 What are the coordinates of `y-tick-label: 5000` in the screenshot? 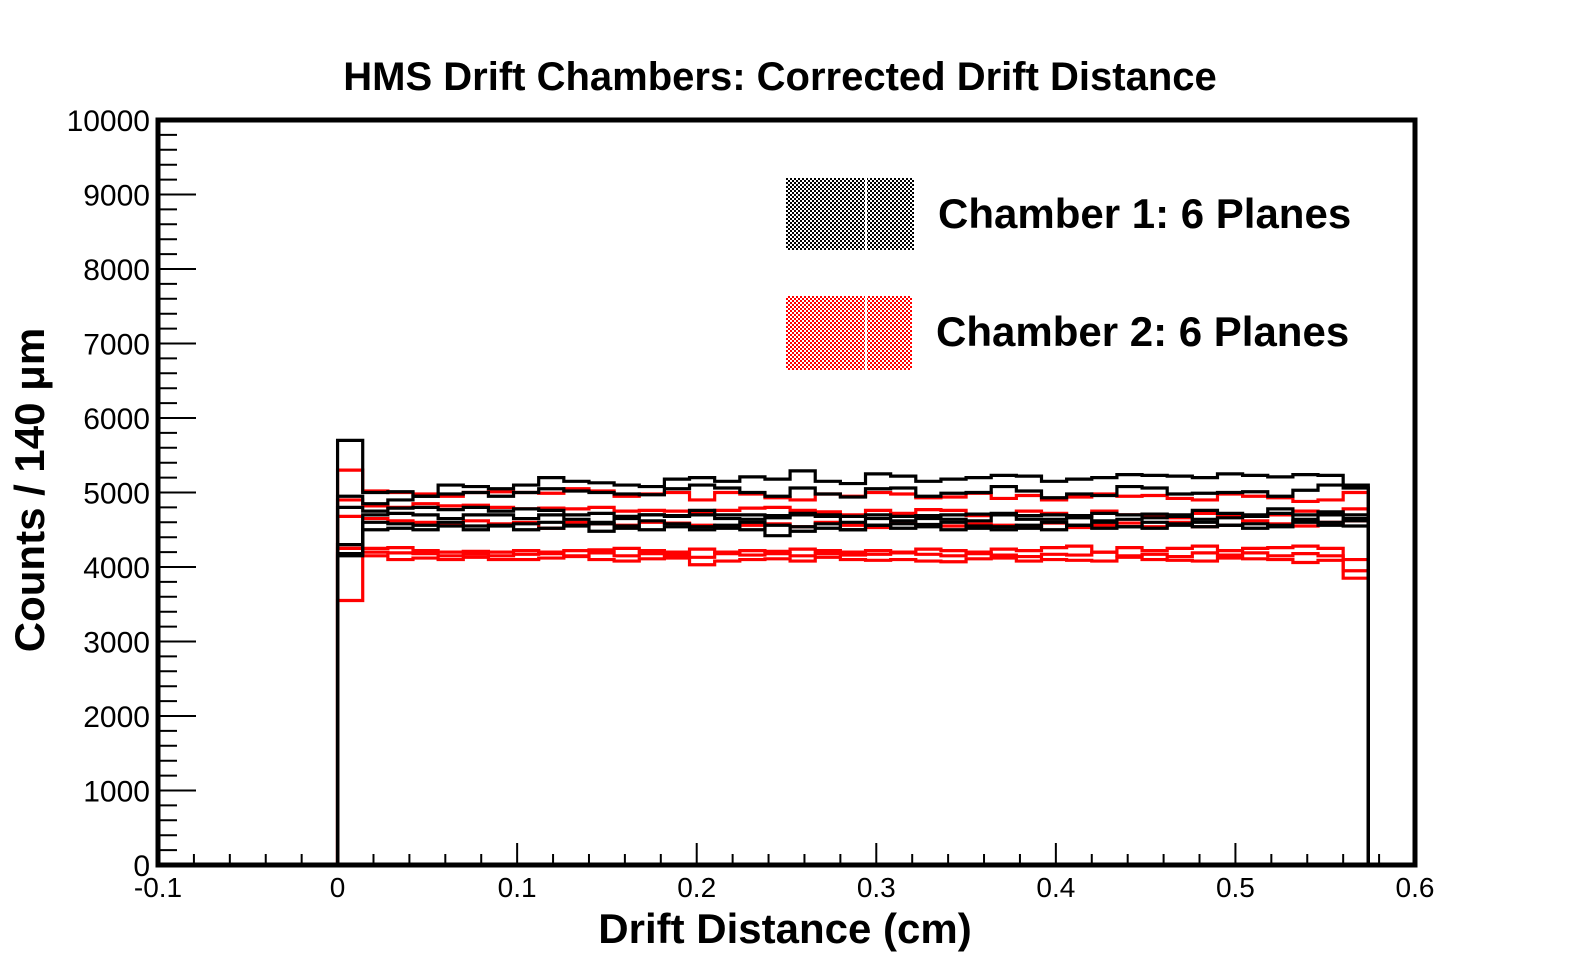 It's located at (116, 494).